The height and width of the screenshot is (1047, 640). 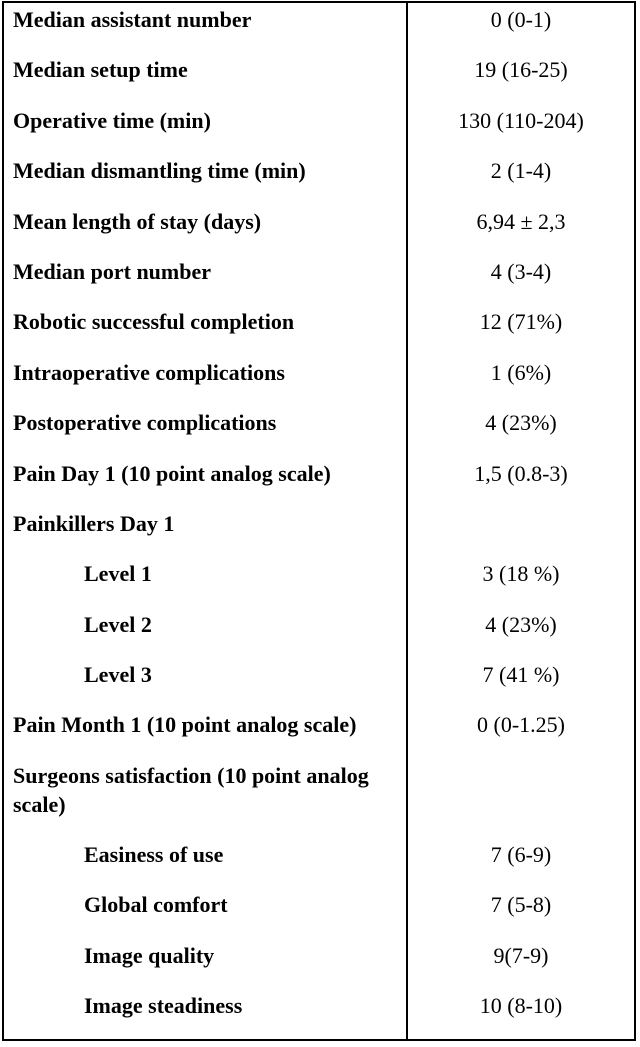 I want to click on row-label: Image steadiness, so click(x=206, y=1014).